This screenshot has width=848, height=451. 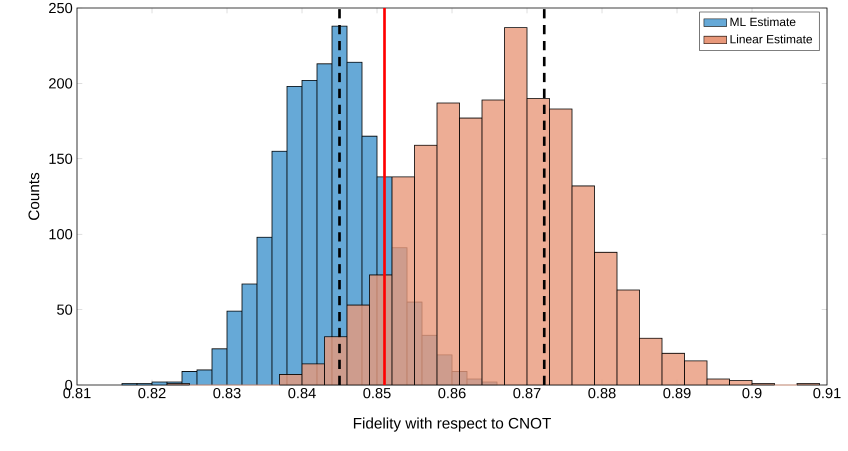 I want to click on x-tick-label: 0.89, so click(x=677, y=393).